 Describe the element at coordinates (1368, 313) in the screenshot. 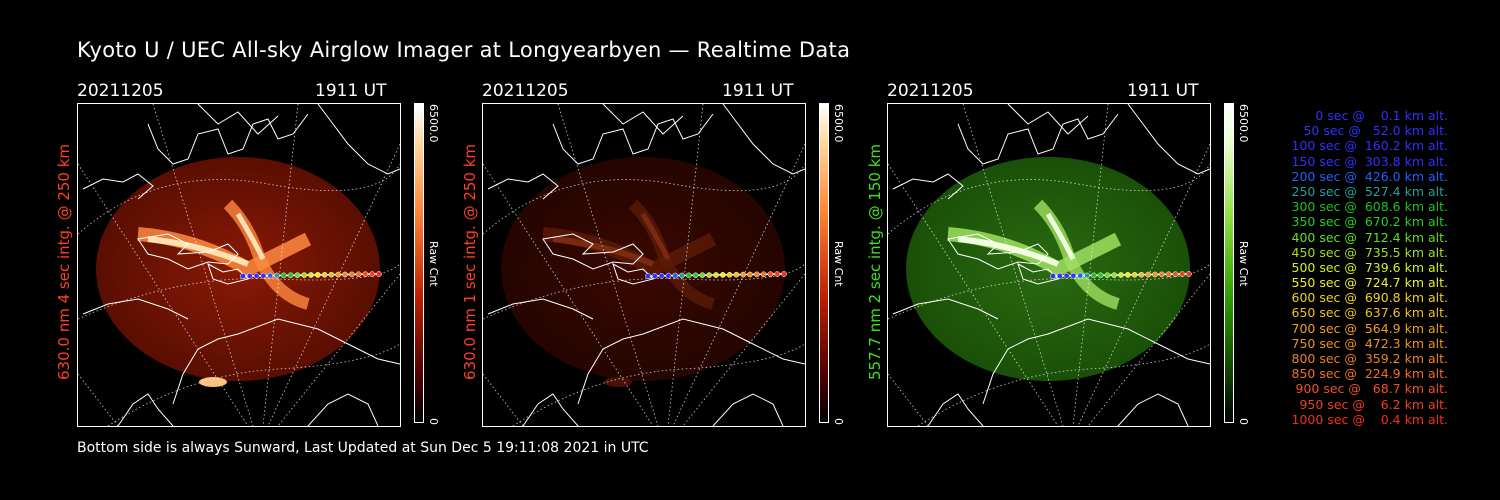

I see `legend-row: 650 sec @ 637.6 km alt.` at that location.